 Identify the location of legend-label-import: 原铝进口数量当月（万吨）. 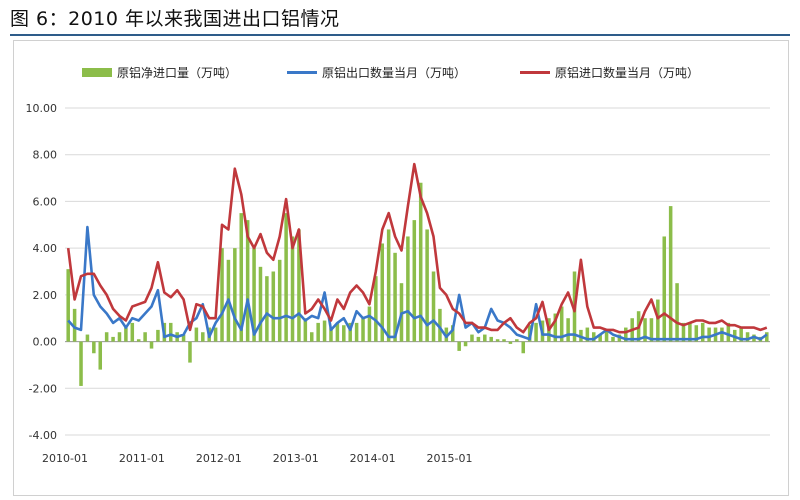
(627, 72).